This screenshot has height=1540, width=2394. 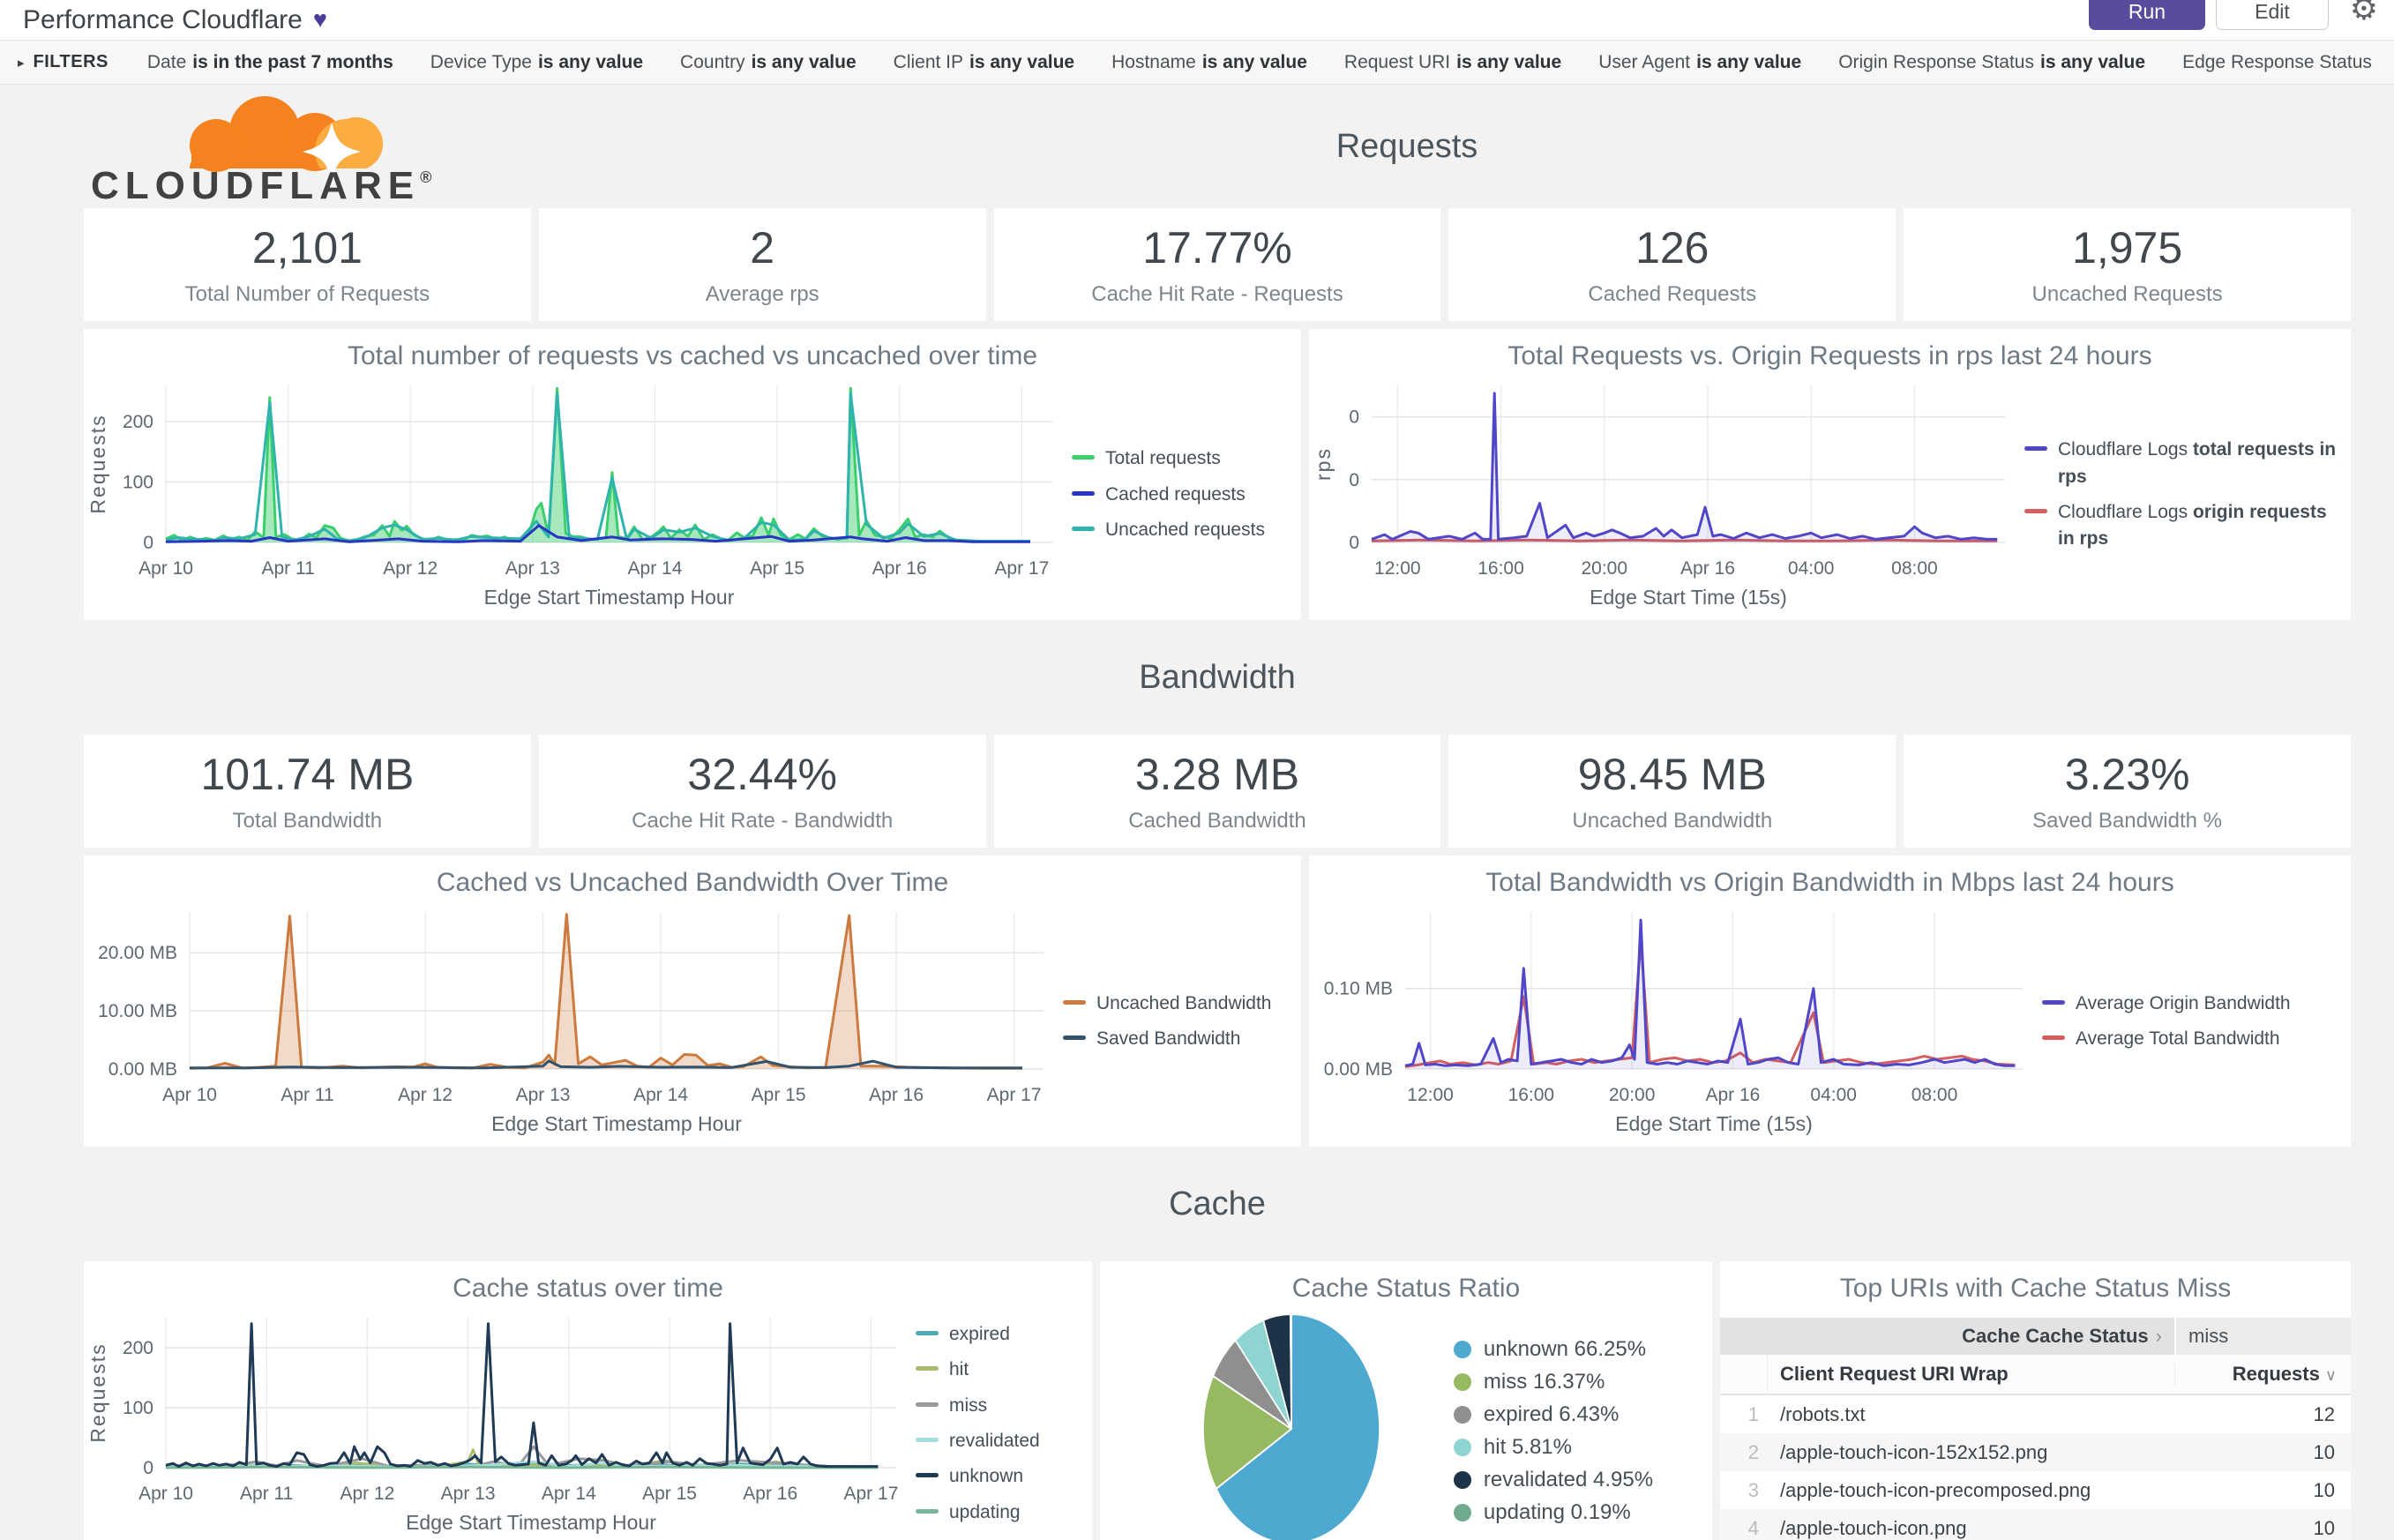 What do you see at coordinates (2181, 526) in the screenshot?
I see `legend-item-cloudflare-logs-origin-requests-in-rps: Cloudflare Logs origin requests in rps` at bounding box center [2181, 526].